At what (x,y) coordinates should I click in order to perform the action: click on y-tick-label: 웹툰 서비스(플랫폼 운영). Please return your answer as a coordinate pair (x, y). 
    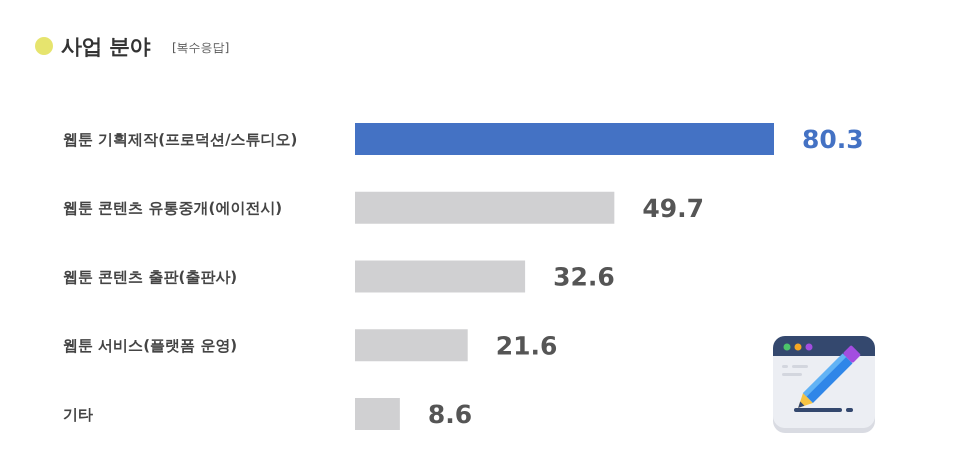
    Looking at the image, I should click on (150, 345).